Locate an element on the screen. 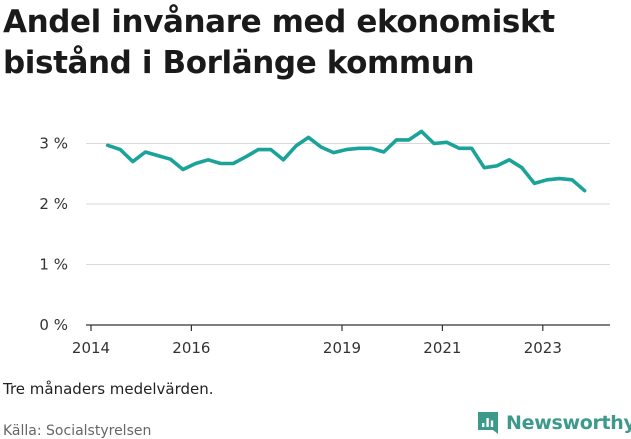  chart-title-line-1: Andel invånare med ekonomiskt is located at coordinates (279, 22).